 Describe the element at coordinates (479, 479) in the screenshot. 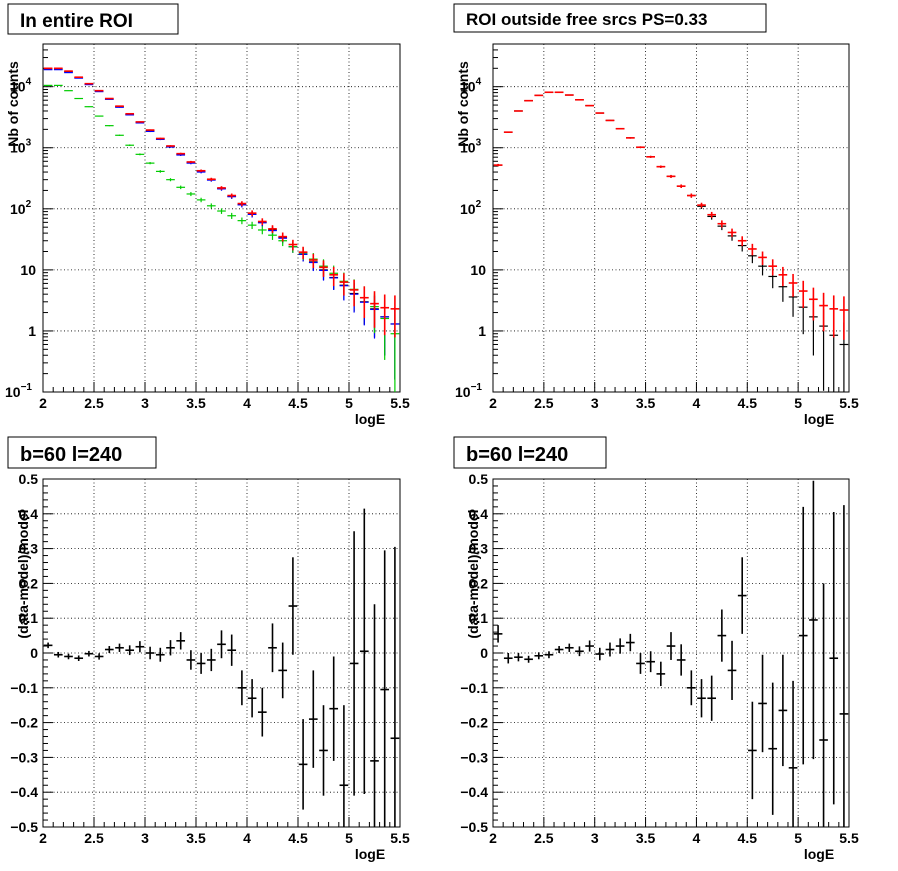

I see `y-tick-label: 0.5` at that location.